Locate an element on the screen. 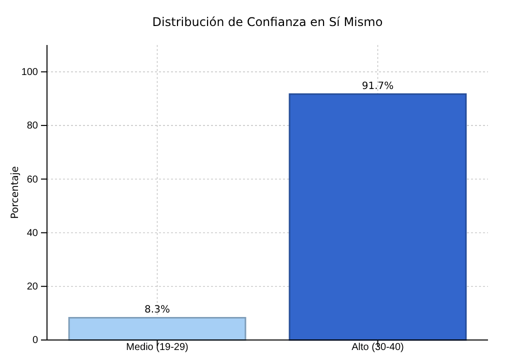  y-tick-label: 40 is located at coordinates (32, 233).